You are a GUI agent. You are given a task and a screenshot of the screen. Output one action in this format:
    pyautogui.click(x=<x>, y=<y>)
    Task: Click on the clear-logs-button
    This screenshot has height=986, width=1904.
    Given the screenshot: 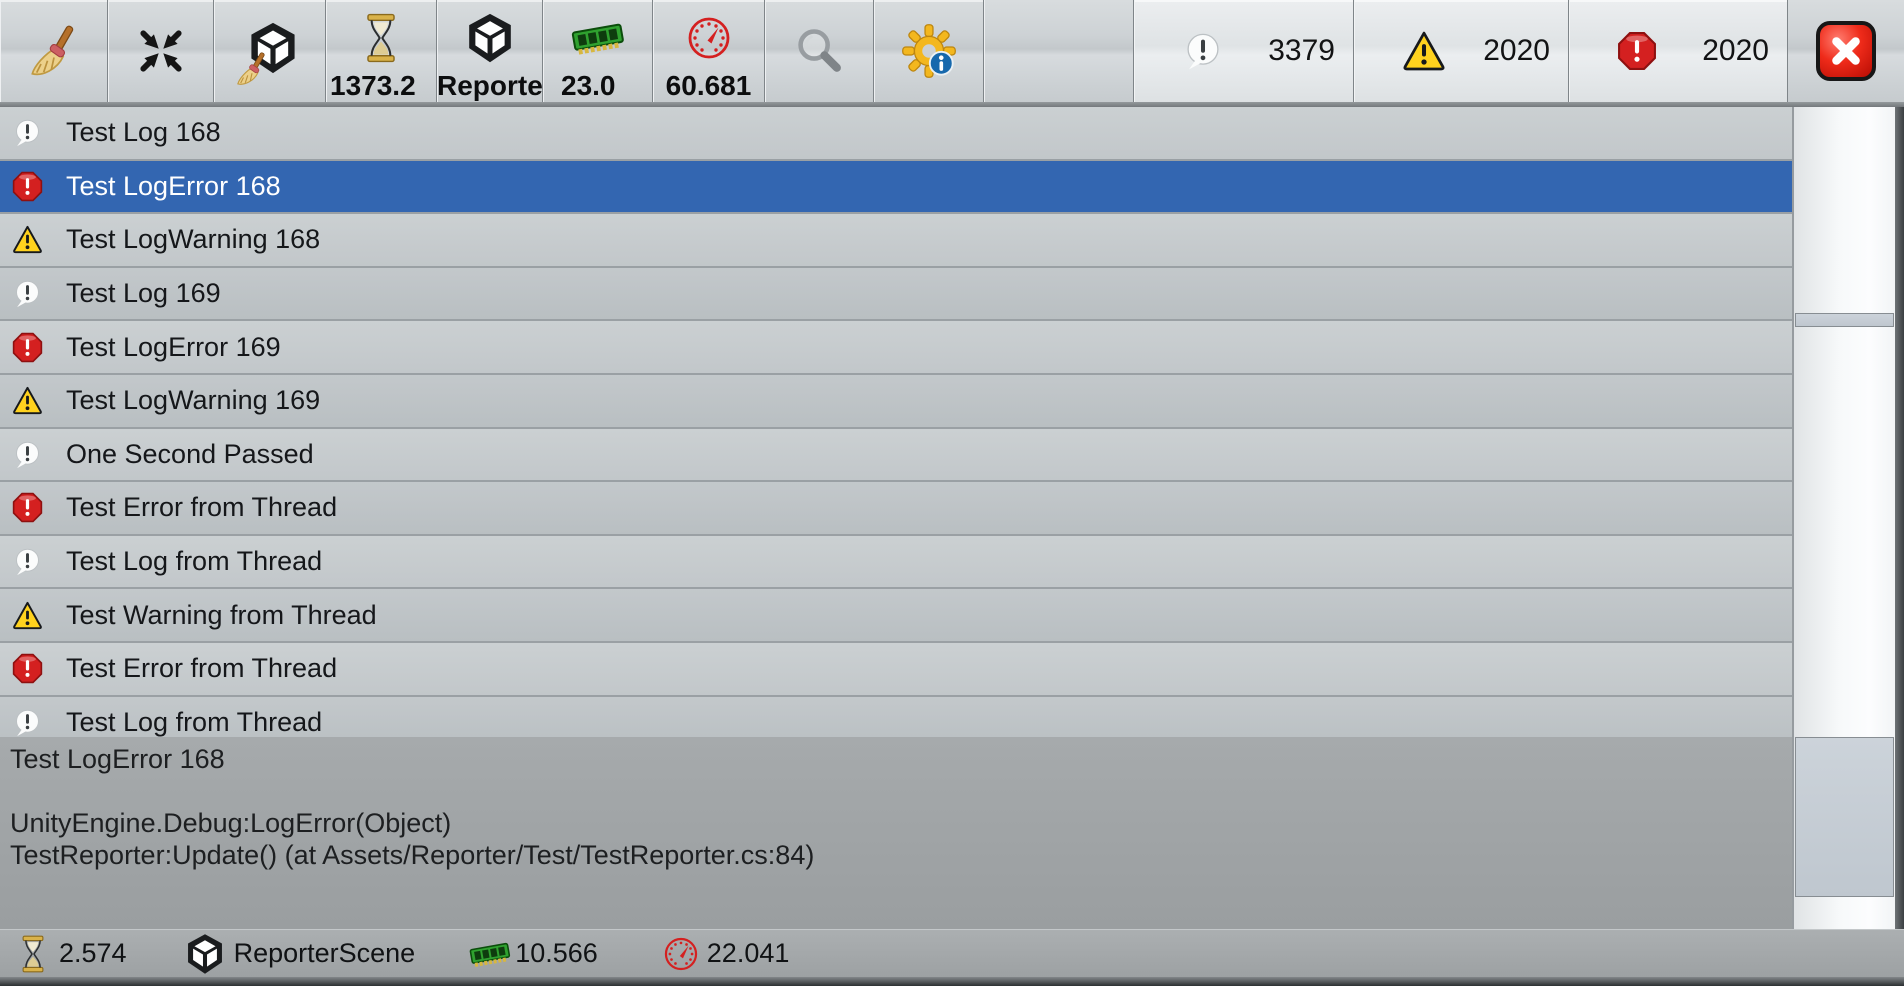 What is the action you would take?
    pyautogui.click(x=54, y=51)
    